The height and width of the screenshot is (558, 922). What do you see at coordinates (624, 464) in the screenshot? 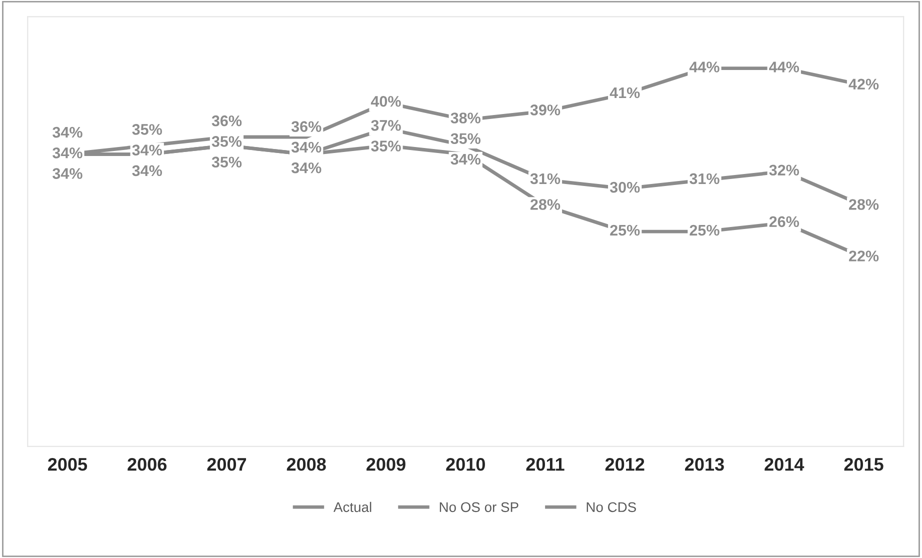
I see `x-tick-label: 2012` at bounding box center [624, 464].